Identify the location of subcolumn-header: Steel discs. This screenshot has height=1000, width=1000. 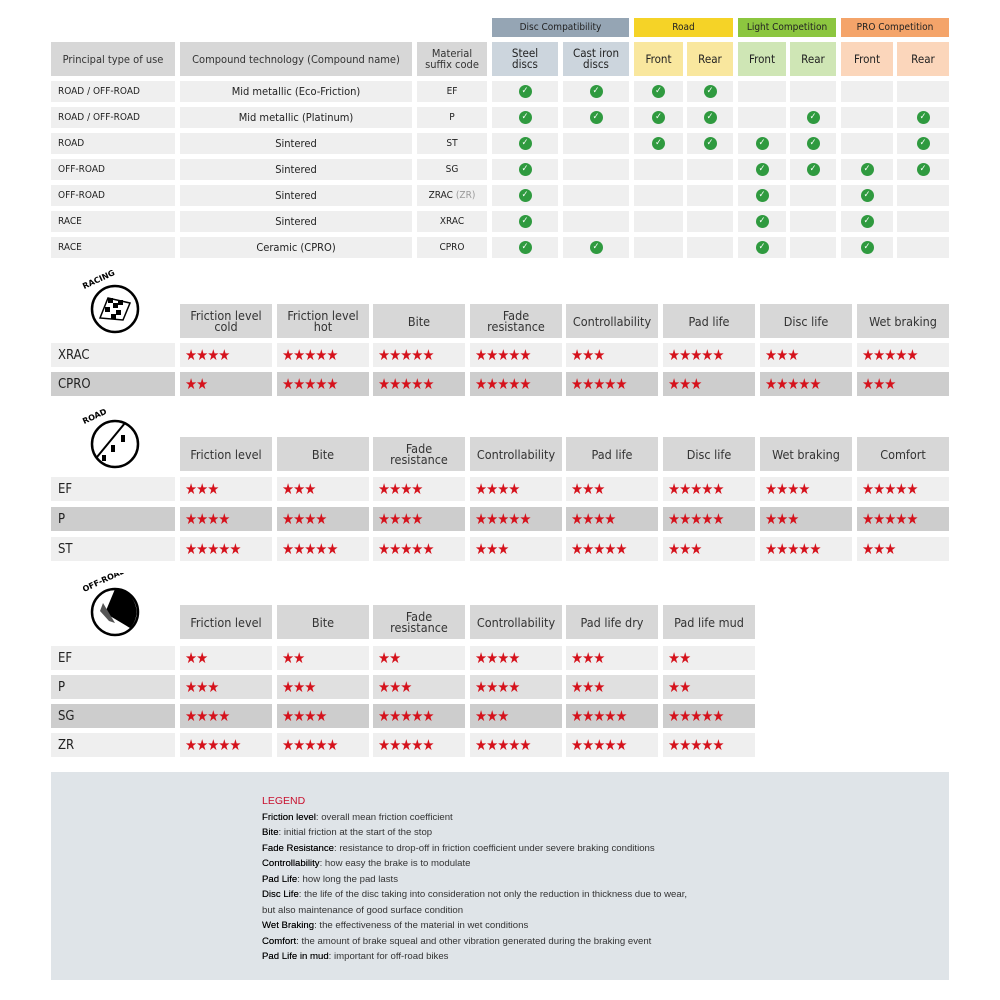
(525, 59).